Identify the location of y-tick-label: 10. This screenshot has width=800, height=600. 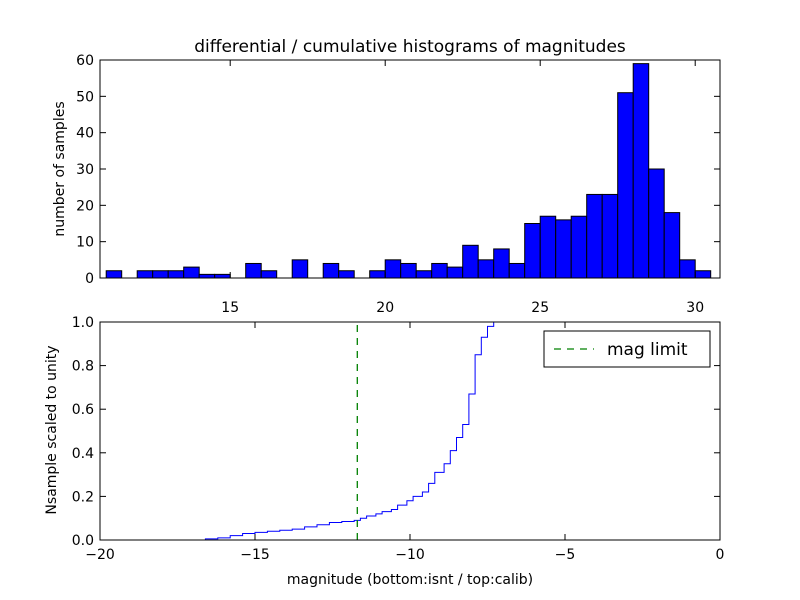
(85, 243).